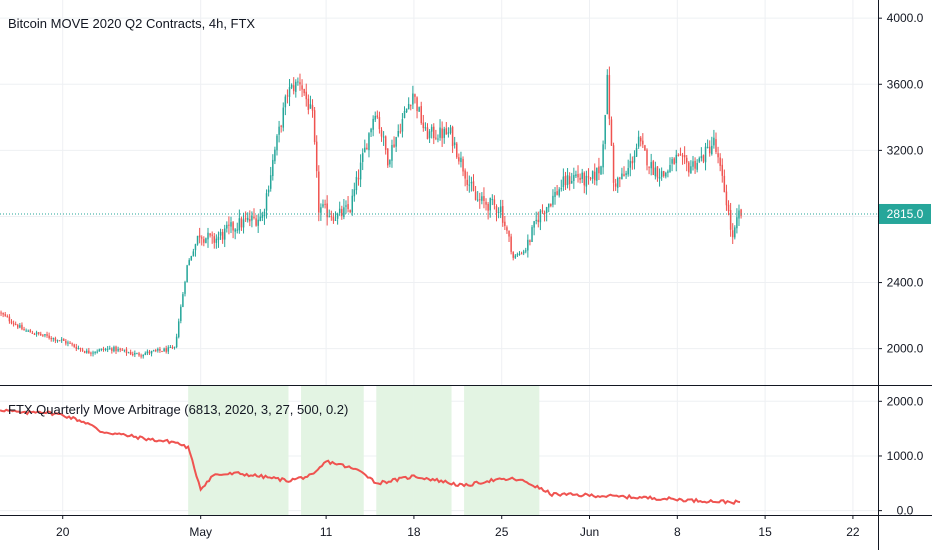 The image size is (932, 550). What do you see at coordinates (370, 456) in the screenshot?
I see `indicator-layer` at bounding box center [370, 456].